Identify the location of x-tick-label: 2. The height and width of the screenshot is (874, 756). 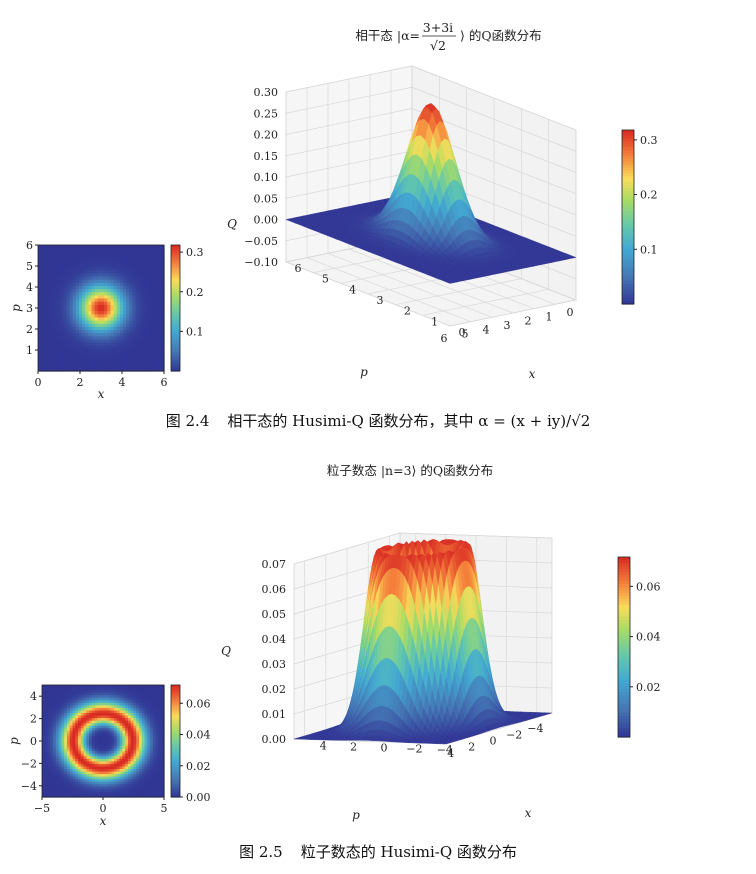
(80, 382).